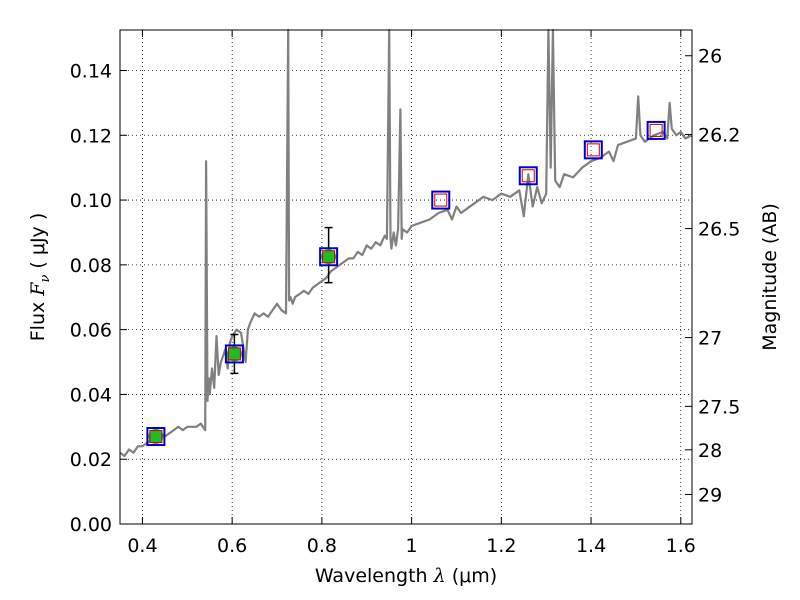 This screenshot has height=600, width=800. What do you see at coordinates (712, 276) in the screenshot?
I see `right-axis: 26 26.2 26.5 27 27.5 28 29` at bounding box center [712, 276].